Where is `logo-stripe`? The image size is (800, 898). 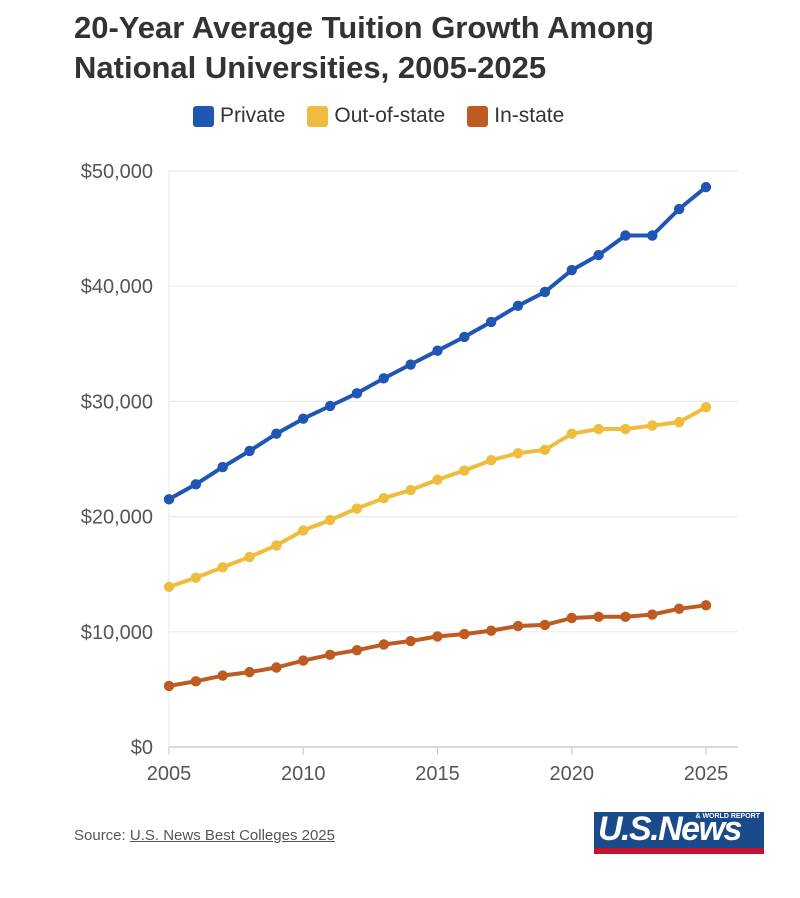 logo-stripe is located at coordinates (679, 851).